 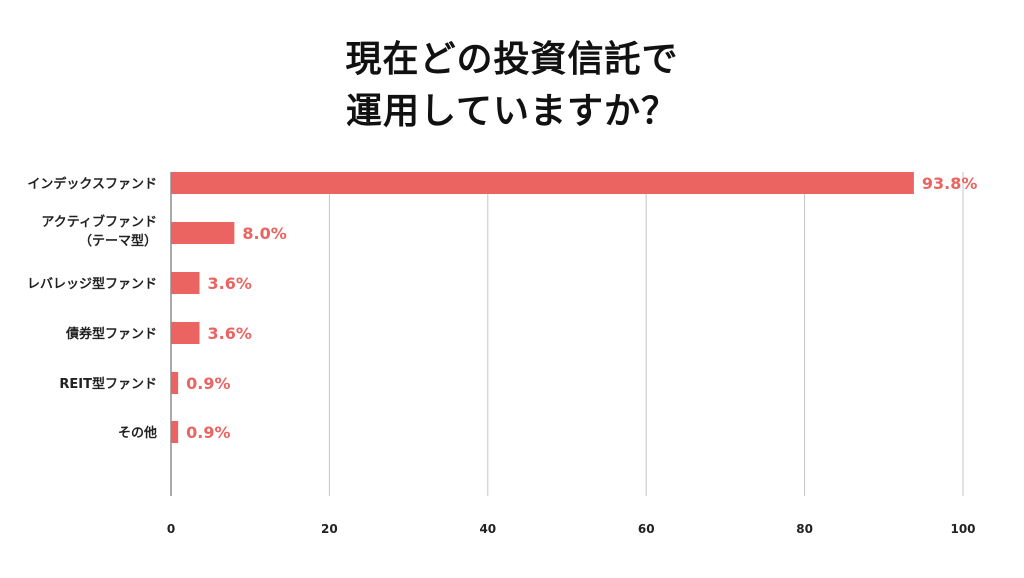 What do you see at coordinates (264, 233) in the screenshot?
I see `data-label: 8.0%` at bounding box center [264, 233].